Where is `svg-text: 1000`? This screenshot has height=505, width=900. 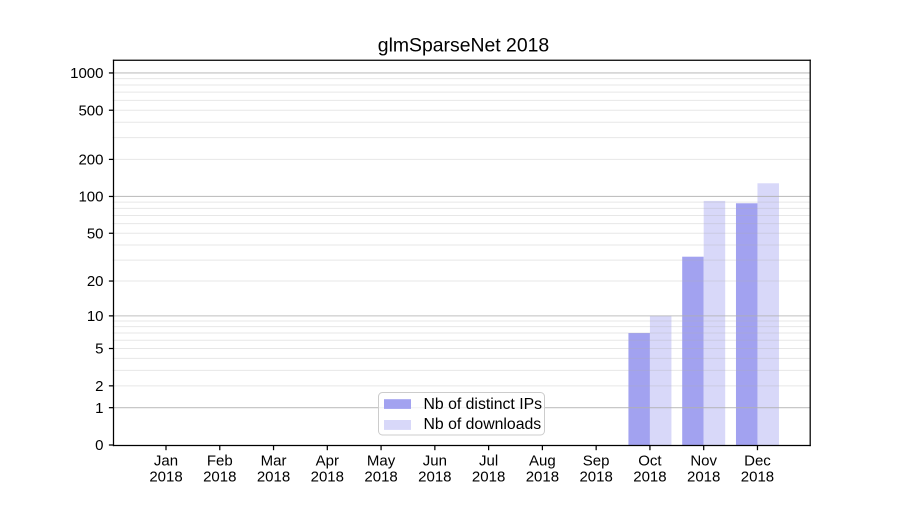 svg-text: 1000 is located at coordinates (86, 73).